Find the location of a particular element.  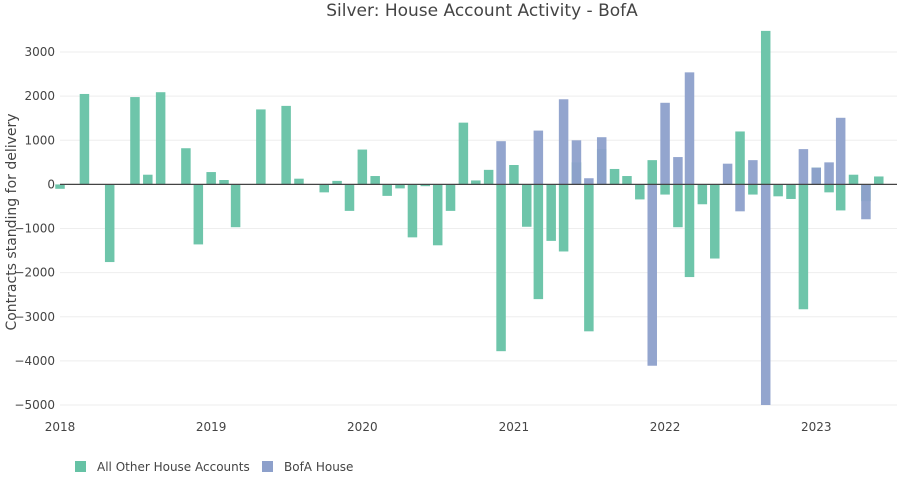

legend-item: All Other House Accounts is located at coordinates (162, 467).